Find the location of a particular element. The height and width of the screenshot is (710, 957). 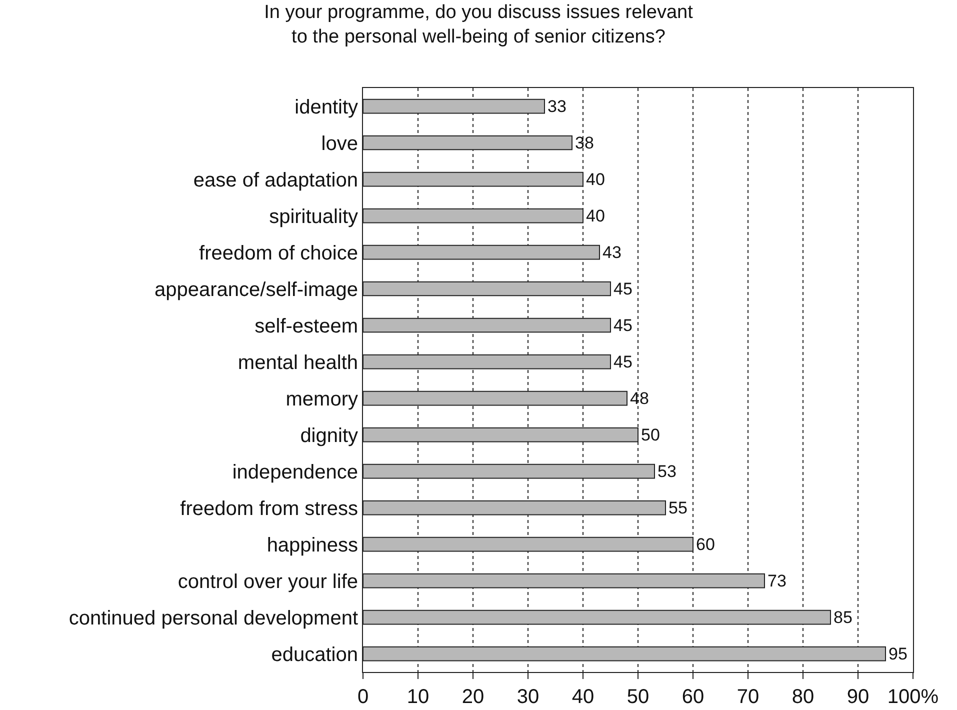

x-tick-label: 70 is located at coordinates (748, 697).